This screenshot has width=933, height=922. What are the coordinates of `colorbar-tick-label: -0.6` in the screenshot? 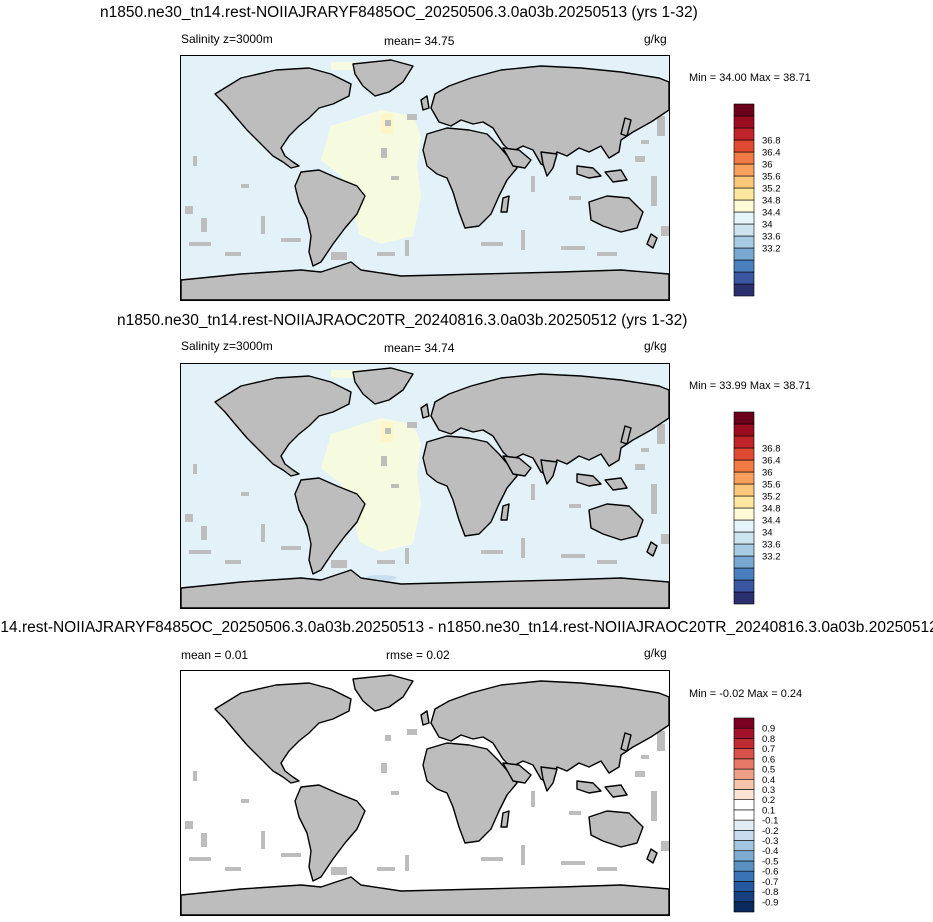 It's located at (770, 872).